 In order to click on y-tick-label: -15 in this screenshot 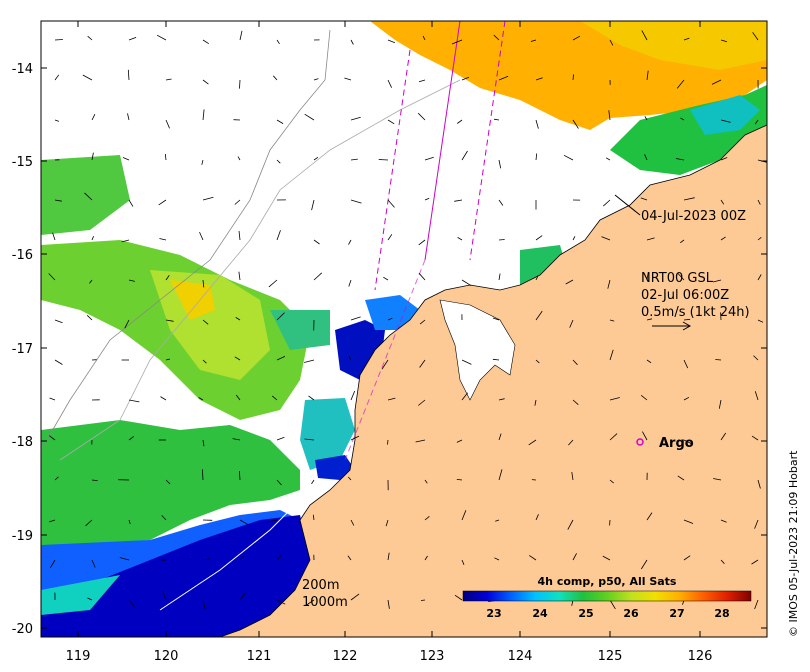, I will do `click(22, 162)`.